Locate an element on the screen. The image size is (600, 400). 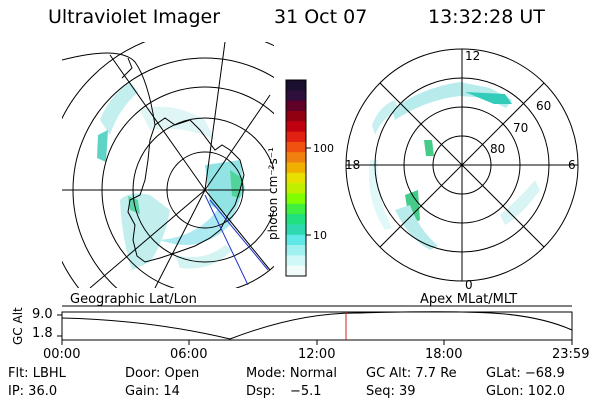
altitude-ytick-high: 9.0 is located at coordinates (42, 314).